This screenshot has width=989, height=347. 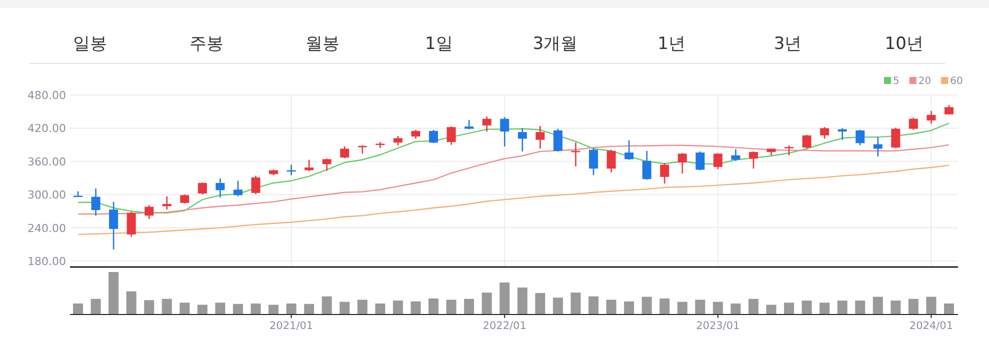 What do you see at coordinates (47, 161) in the screenshot?
I see `y-tick-label: 360.00` at bounding box center [47, 161].